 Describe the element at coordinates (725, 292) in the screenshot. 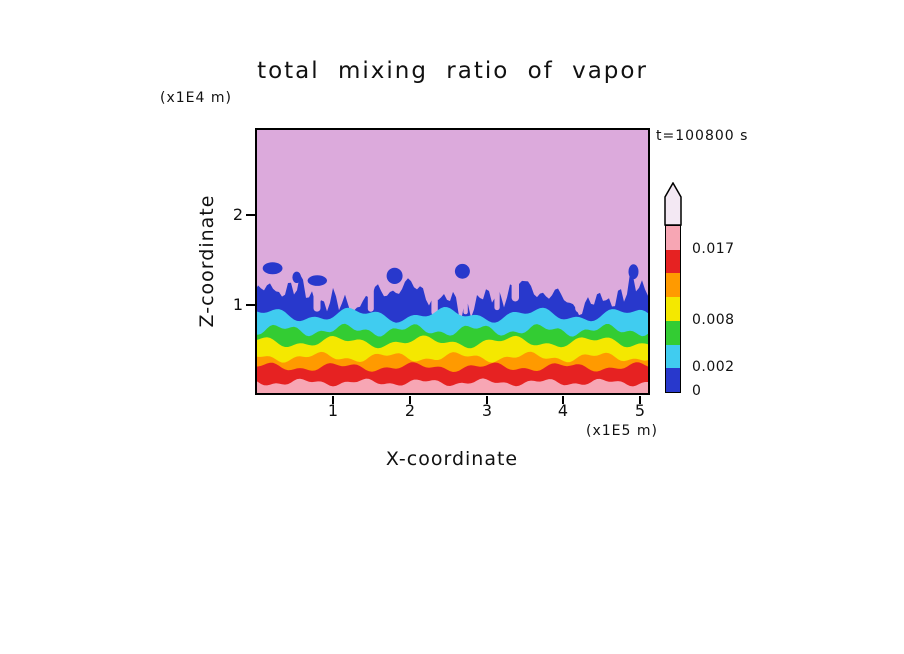

I see `colorbar: 0.017 0.008 0.002 0` at that location.